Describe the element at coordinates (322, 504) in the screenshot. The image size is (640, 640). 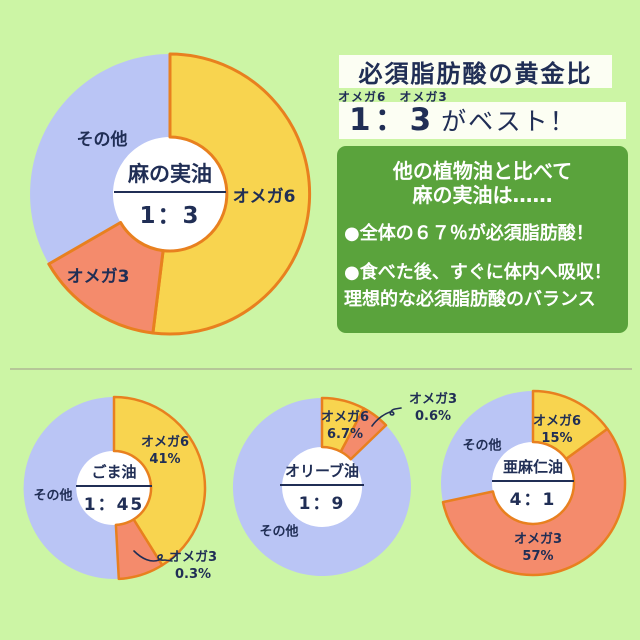
I see `pie3-ratio: 1：9` at that location.